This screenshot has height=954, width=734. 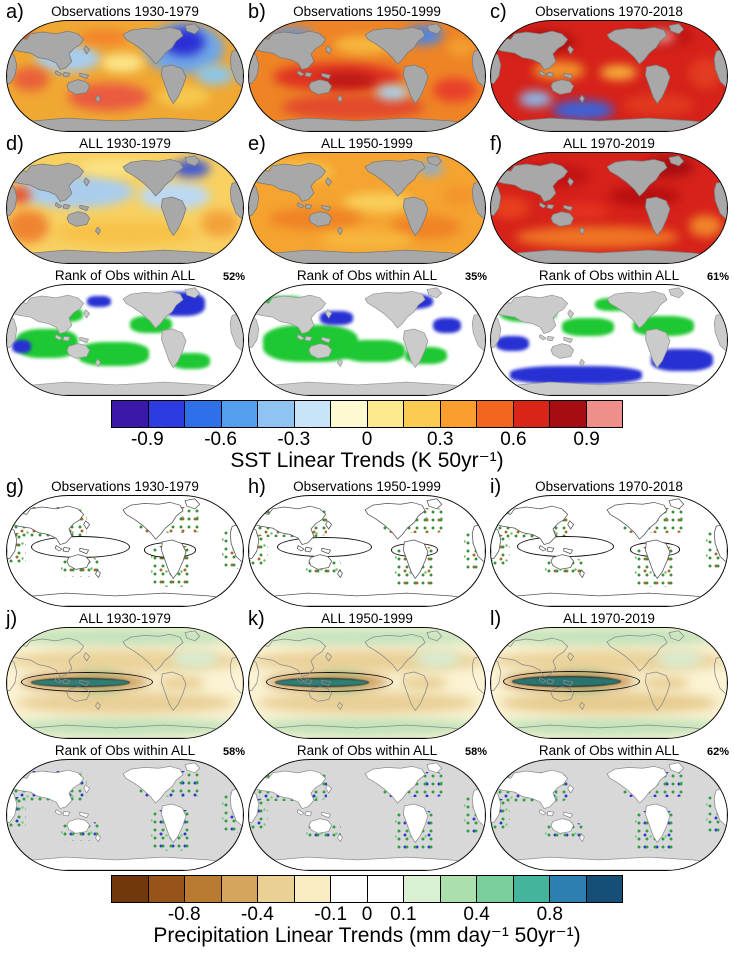 I want to click on precip-all-row: j) ALL 1930-1979 k) ALL 1950-1999, so click(x=367, y=674).